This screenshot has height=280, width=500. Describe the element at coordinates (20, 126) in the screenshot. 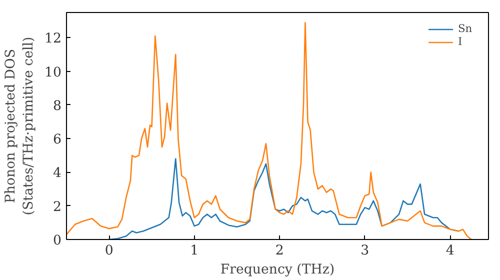

I see `y-axis-title: Phonon projected DOS (States/THz·primitive cell)` at that location.